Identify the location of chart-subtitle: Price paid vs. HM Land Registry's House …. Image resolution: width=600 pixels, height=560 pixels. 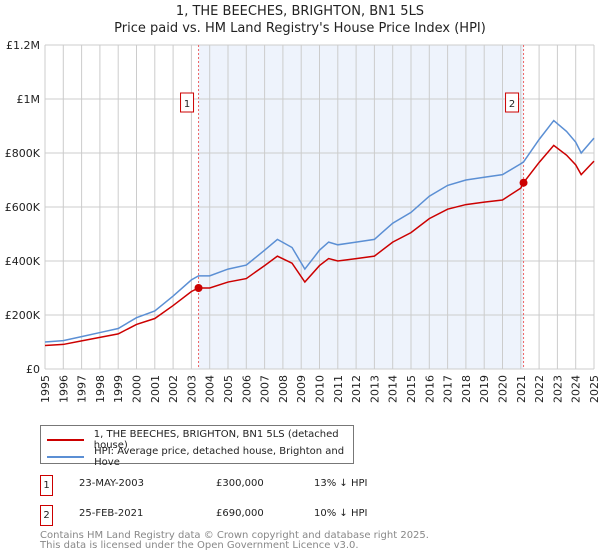
(300, 28).